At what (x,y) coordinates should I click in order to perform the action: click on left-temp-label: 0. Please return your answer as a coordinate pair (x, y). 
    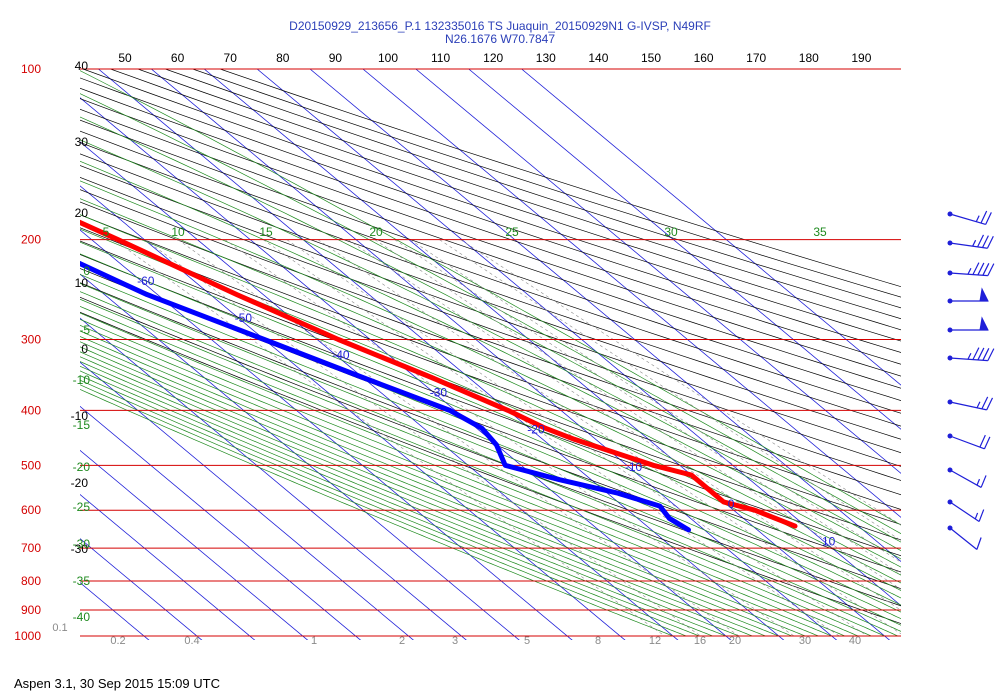
    Looking at the image, I should click on (84, 349).